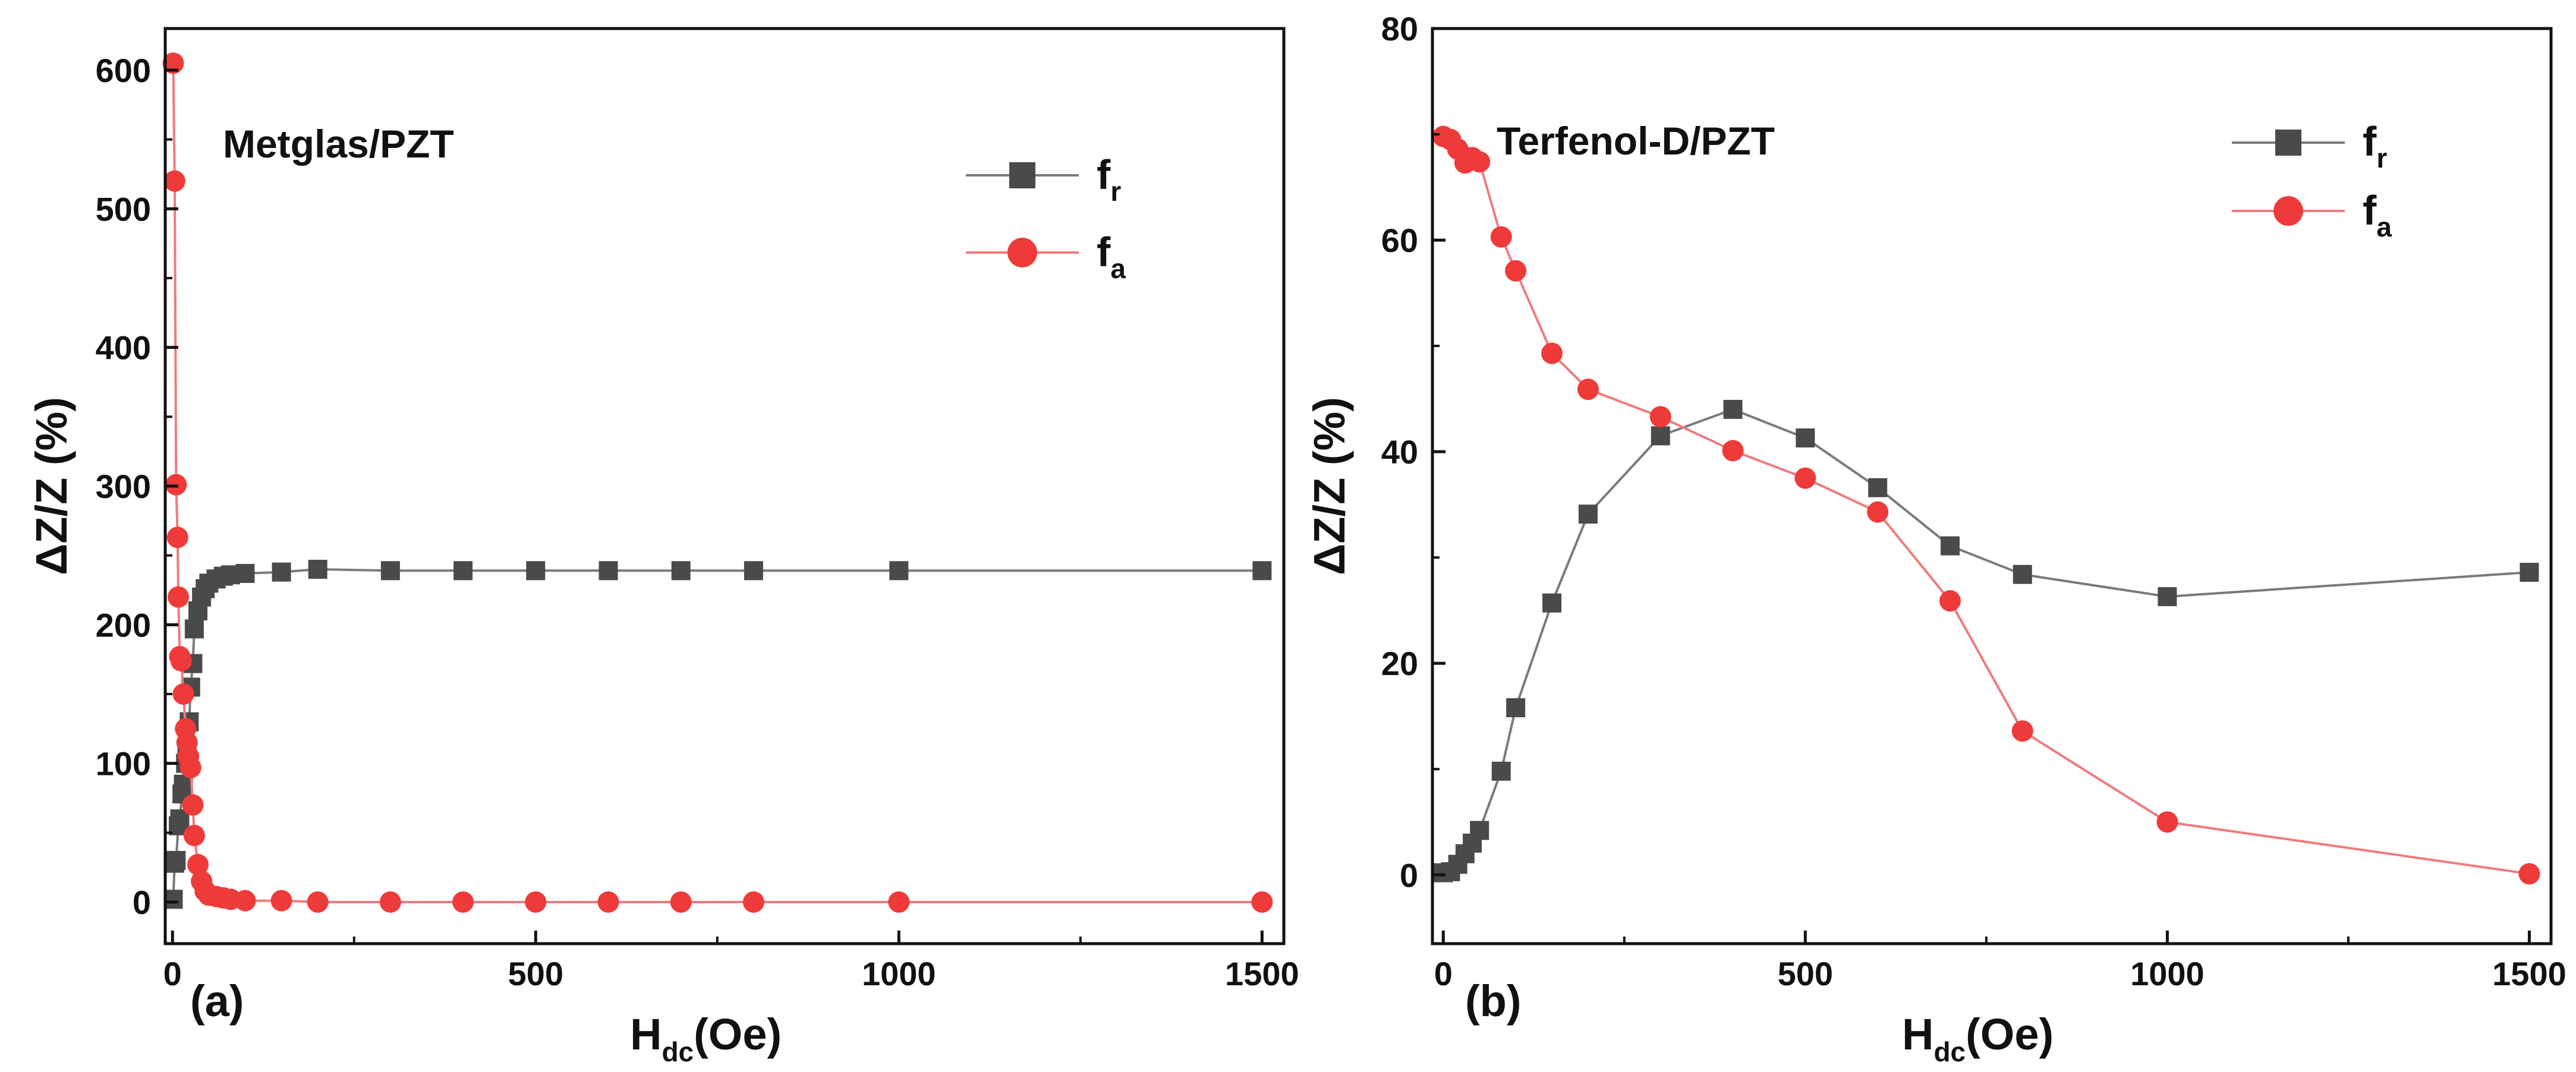 This screenshot has height=1072, width=2576. Describe the element at coordinates (1022, 175) in the screenshot. I see `panel-a-legend-fr-marker` at that location.